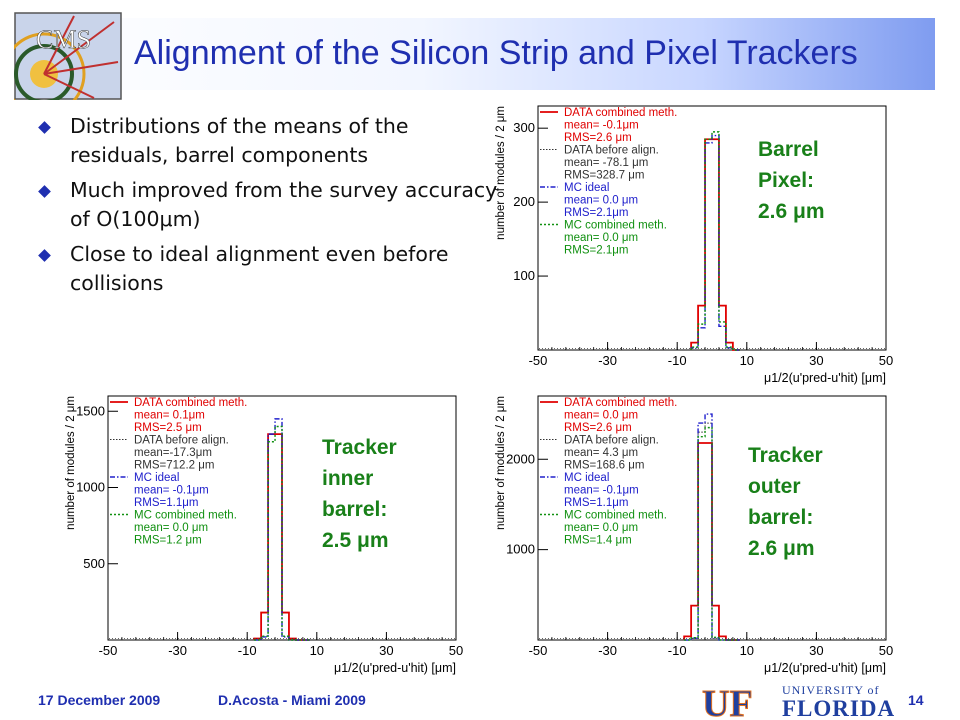  Describe the element at coordinates (524, 127) in the screenshot. I see `y-tick-label: 300` at that location.